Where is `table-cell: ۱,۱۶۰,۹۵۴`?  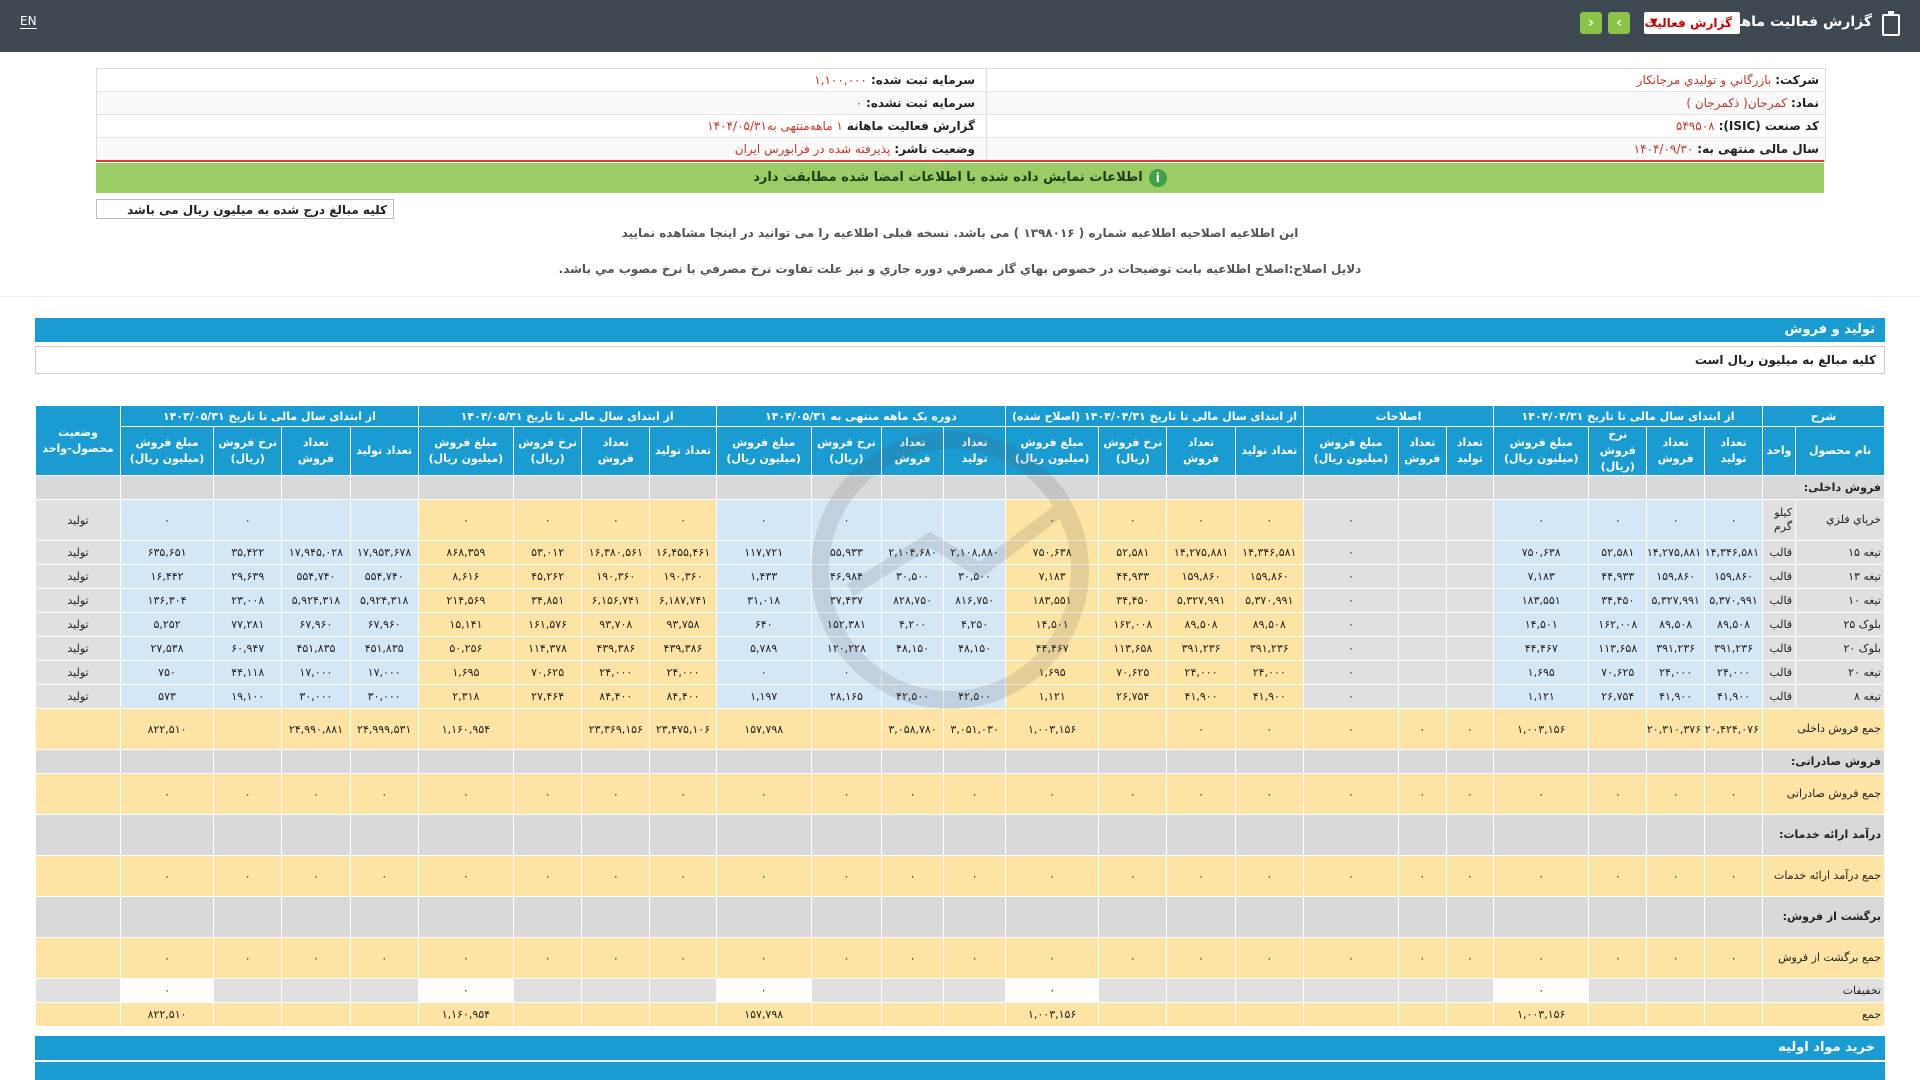 table-cell: ۱,۱۶۰,۹۵۴ is located at coordinates (465, 1014).